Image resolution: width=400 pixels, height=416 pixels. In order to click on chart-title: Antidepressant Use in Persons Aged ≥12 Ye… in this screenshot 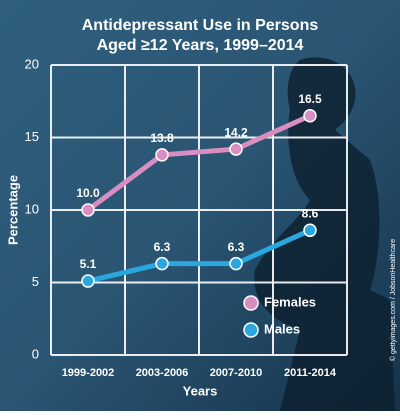, I will do `click(200, 35)`.